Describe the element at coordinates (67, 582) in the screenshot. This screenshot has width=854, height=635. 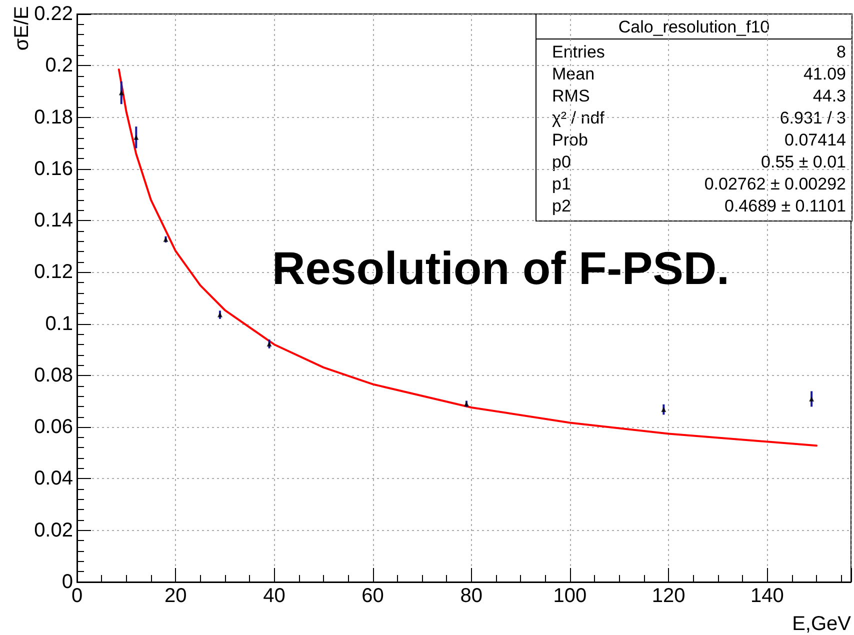
I see `y-tick-label: 0` at that location.